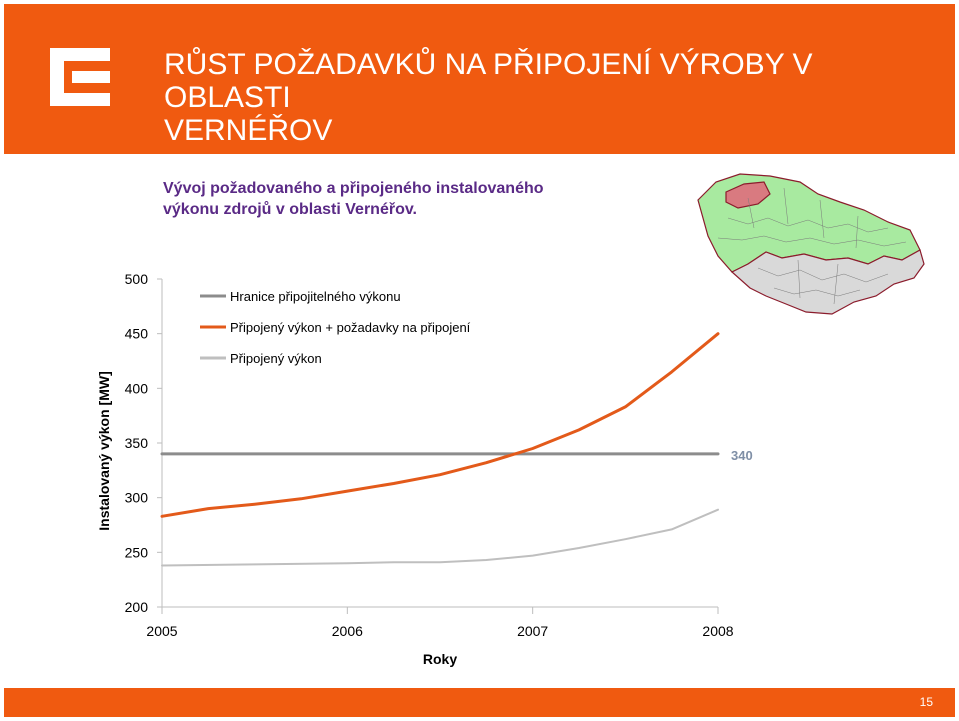 The height and width of the screenshot is (721, 959). What do you see at coordinates (137, 334) in the screenshot?
I see `y-tick-label: 450` at bounding box center [137, 334].